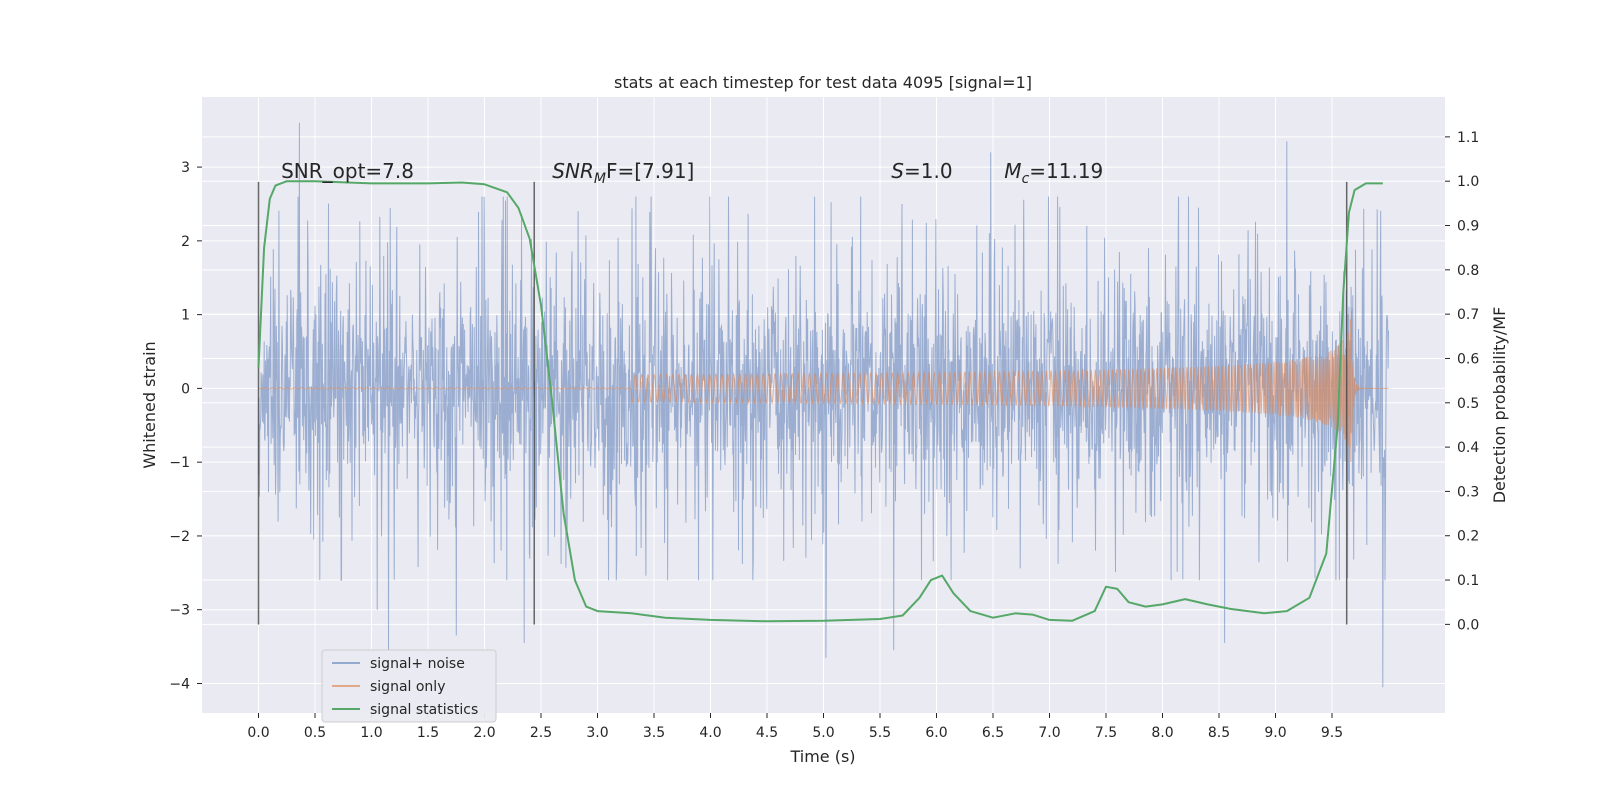 This screenshot has width=1600, height=800. I want to click on annotation-label: S=1.0, so click(921, 171).